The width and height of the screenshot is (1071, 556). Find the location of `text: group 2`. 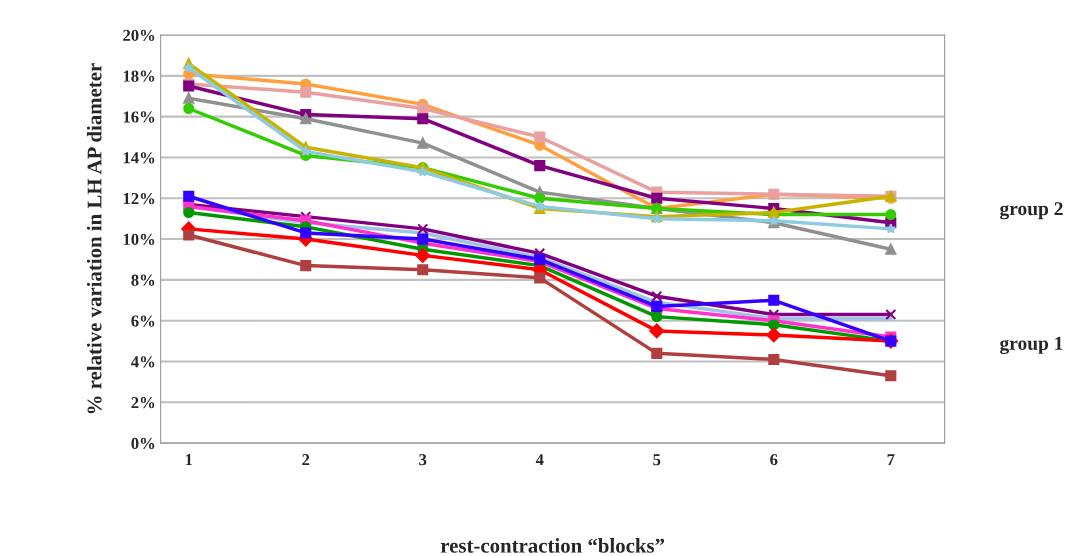

text: group 2 is located at coordinates (1031, 211).